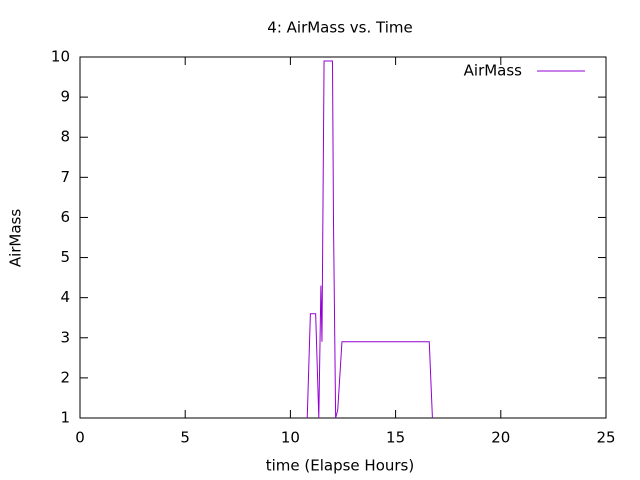 The width and height of the screenshot is (640, 480). I want to click on chart-title: 4: AirMass vs. Time, so click(339, 28).